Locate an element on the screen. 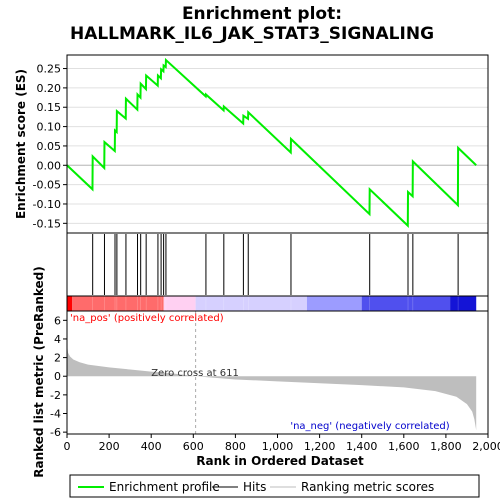 This screenshot has height=500, width=500. metric-tick-label: 6 is located at coordinates (57, 320).